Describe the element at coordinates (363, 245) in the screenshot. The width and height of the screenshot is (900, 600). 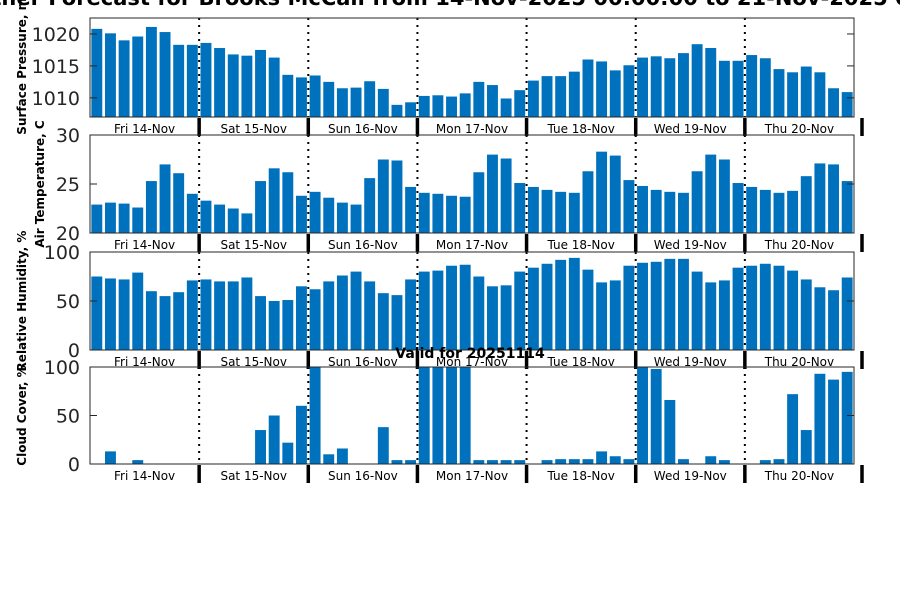
I see `day-label: Sun 16-Nov` at that location.